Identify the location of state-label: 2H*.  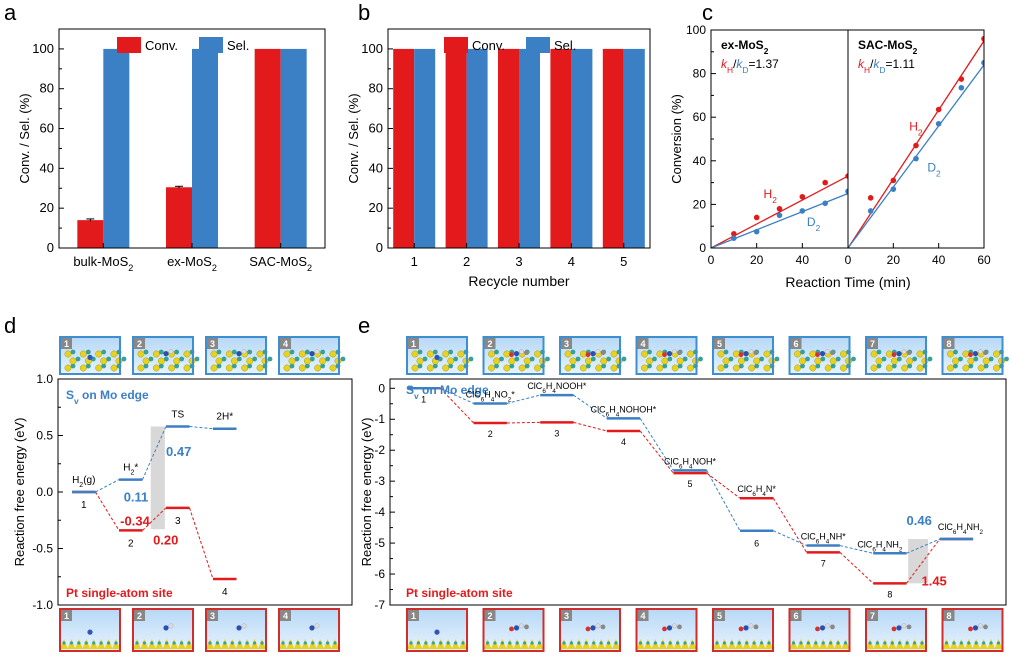
(224, 417).